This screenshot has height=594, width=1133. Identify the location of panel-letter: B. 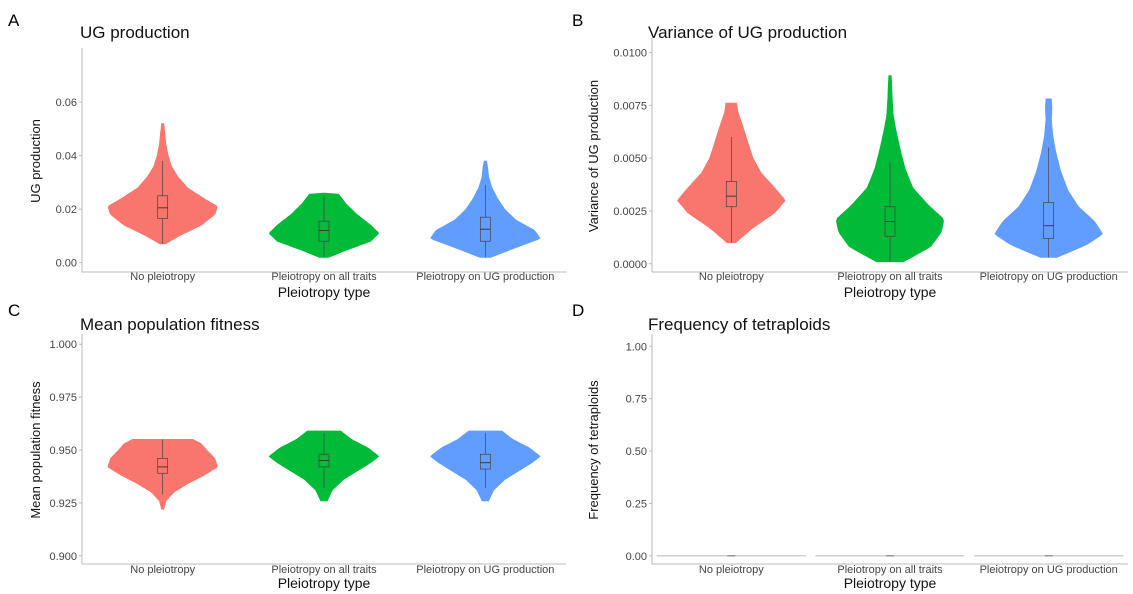
(577, 20).